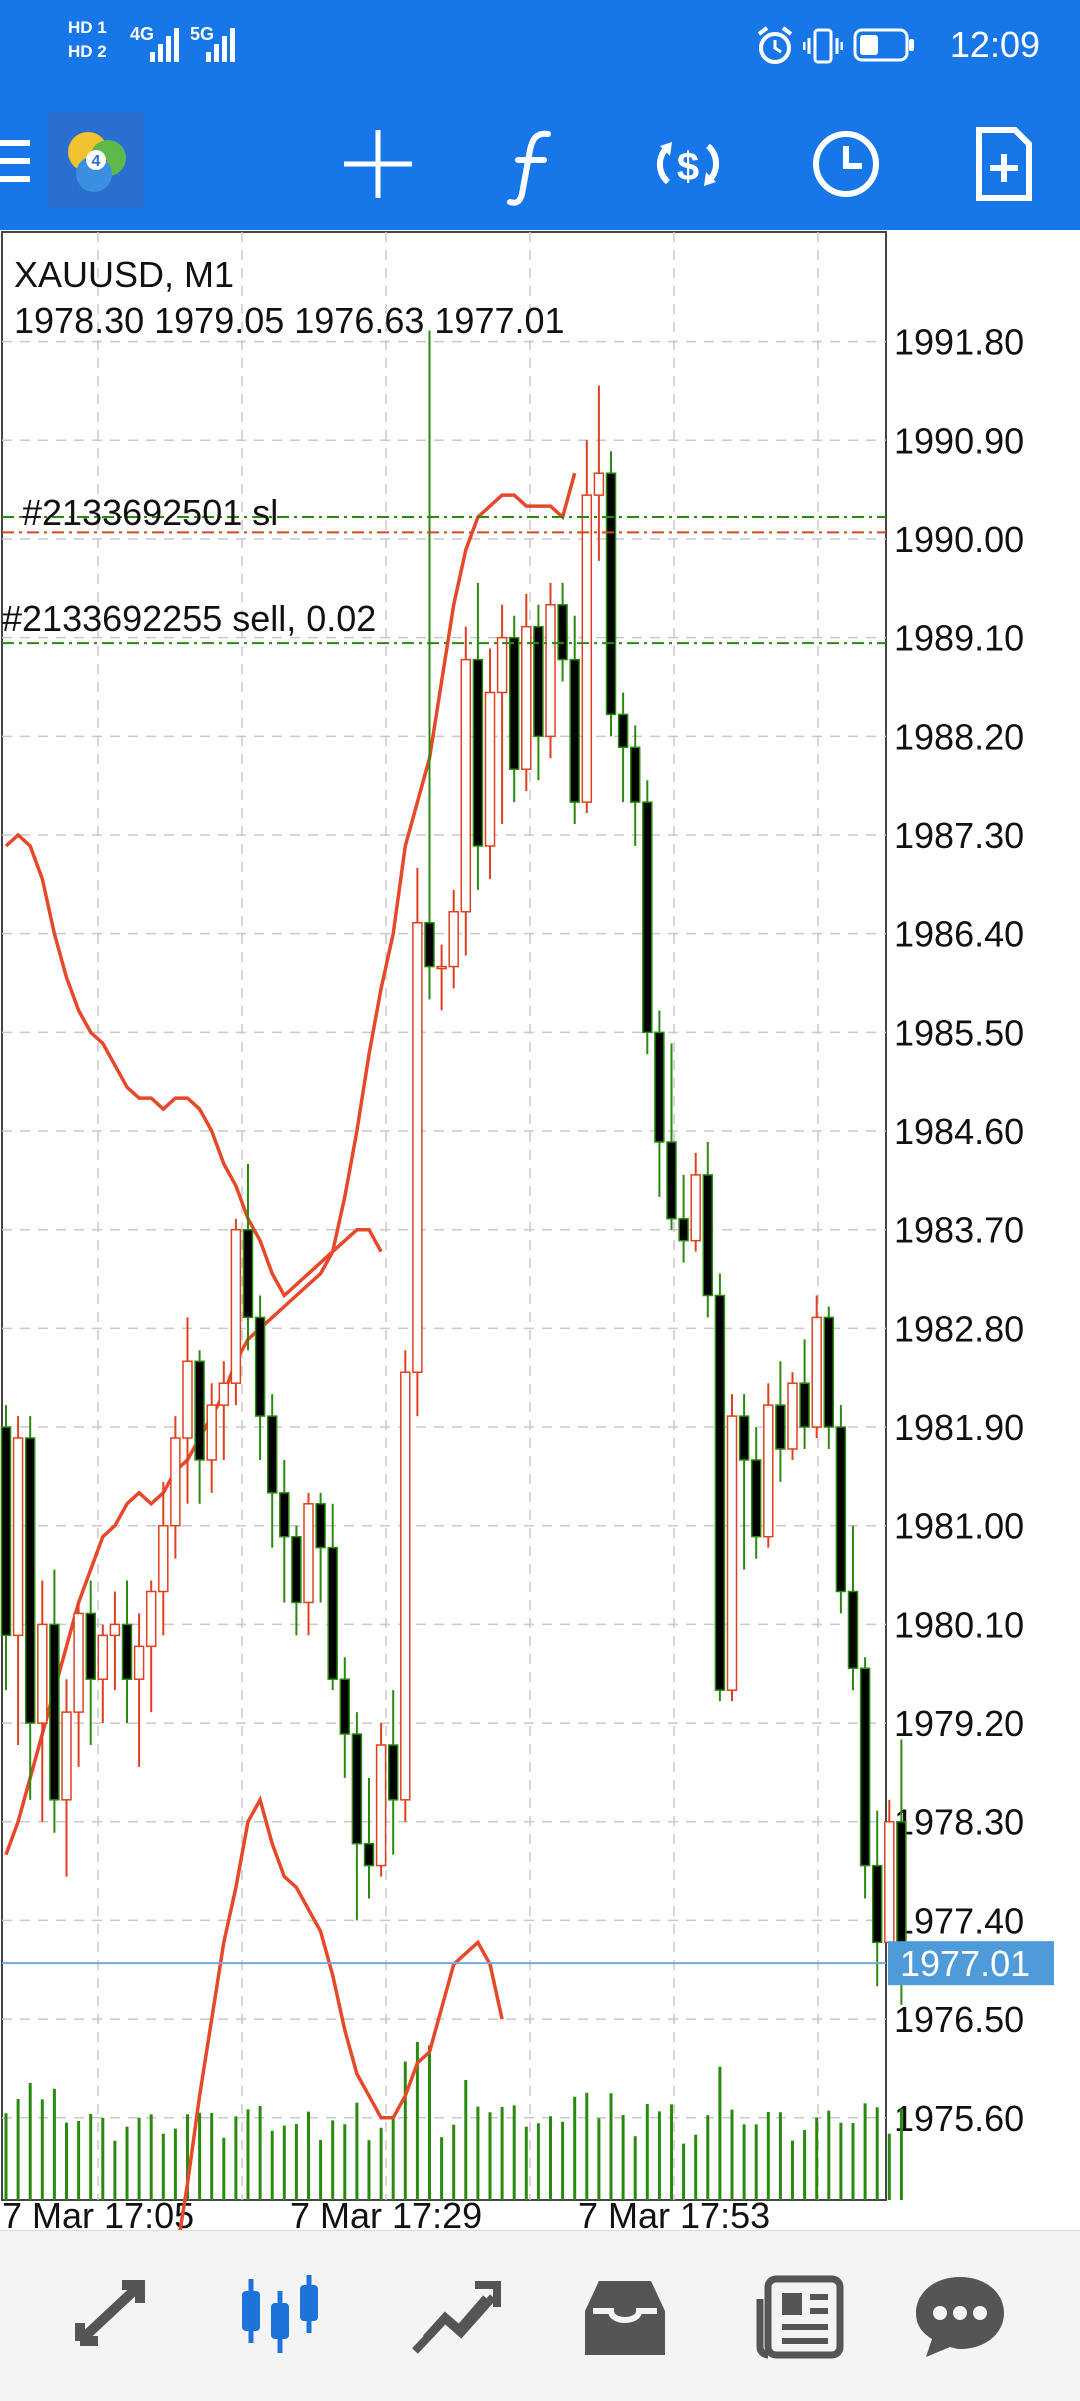  Describe the element at coordinates (846, 164) in the screenshot. I see `timeframe-icon` at that location.